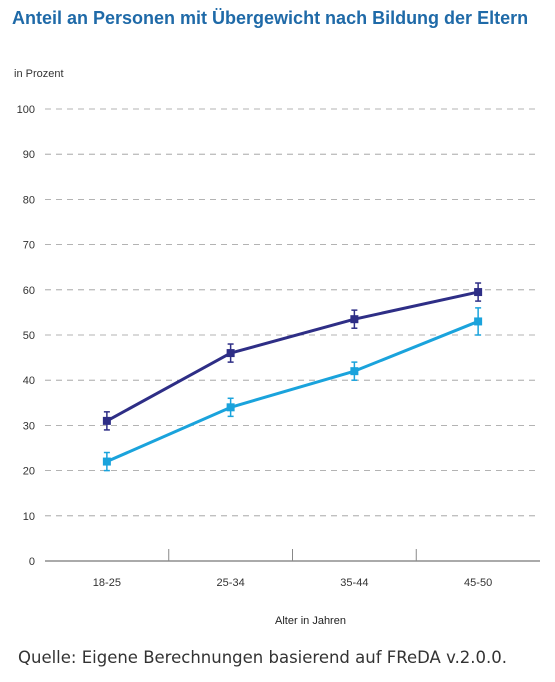  What do you see at coordinates (29, 291) in the screenshot?
I see `y-tick-label: 60` at bounding box center [29, 291].